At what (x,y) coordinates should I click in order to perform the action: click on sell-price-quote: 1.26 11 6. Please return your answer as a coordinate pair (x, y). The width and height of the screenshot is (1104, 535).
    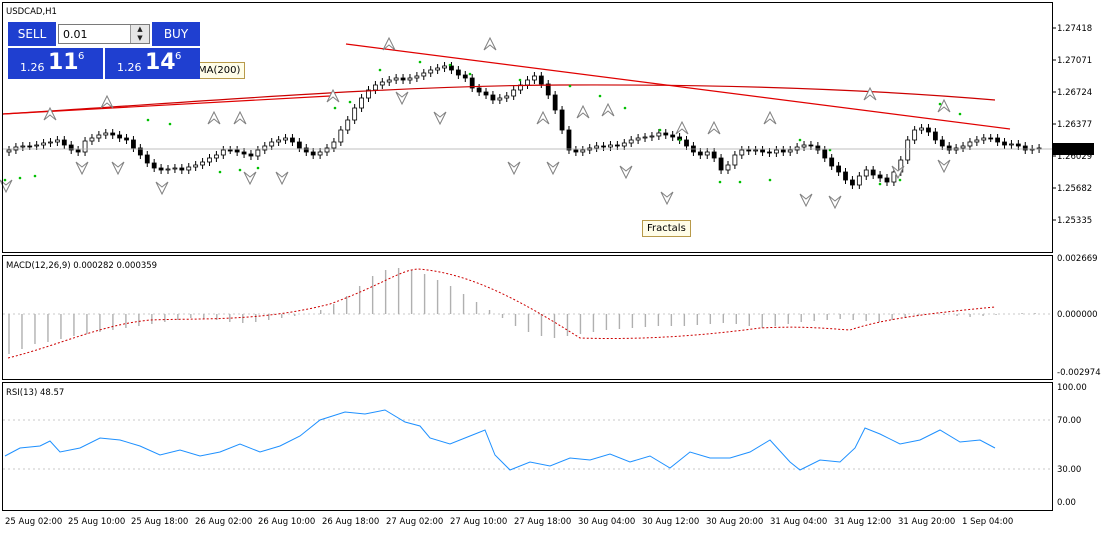
    Looking at the image, I should click on (55, 63).